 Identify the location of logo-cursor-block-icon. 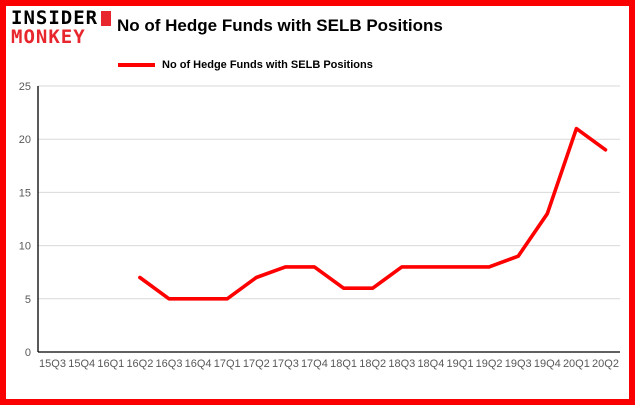
(106, 19).